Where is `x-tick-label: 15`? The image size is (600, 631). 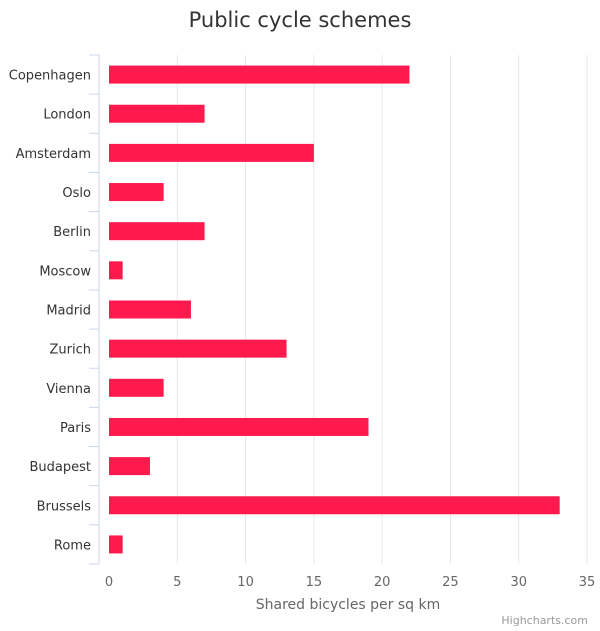
x-tick-label: 15 is located at coordinates (314, 582).